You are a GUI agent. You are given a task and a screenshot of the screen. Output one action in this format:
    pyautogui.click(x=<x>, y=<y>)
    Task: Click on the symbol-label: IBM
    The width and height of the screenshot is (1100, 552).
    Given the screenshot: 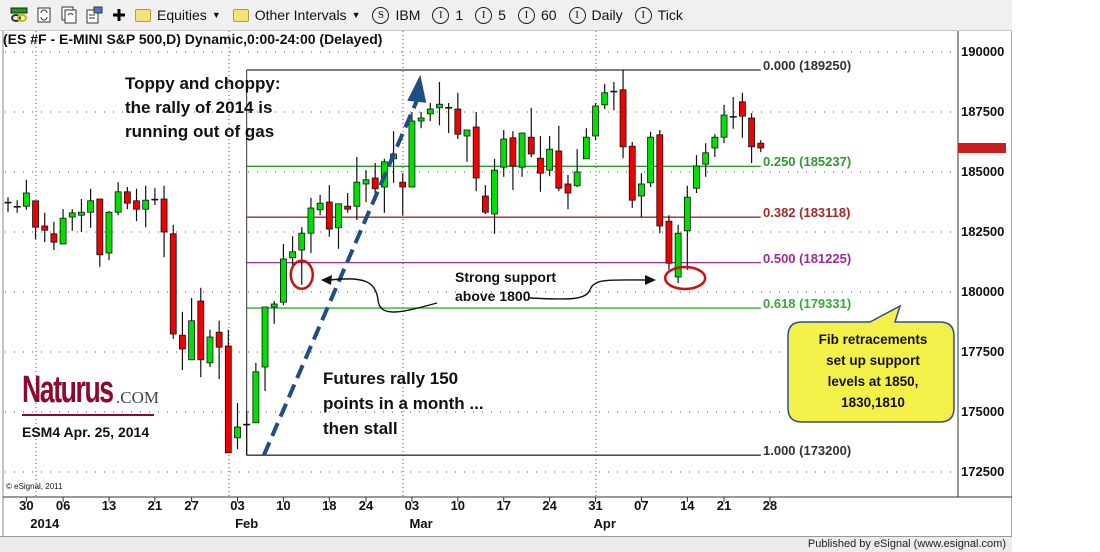 What is the action you would take?
    pyautogui.click(x=408, y=15)
    